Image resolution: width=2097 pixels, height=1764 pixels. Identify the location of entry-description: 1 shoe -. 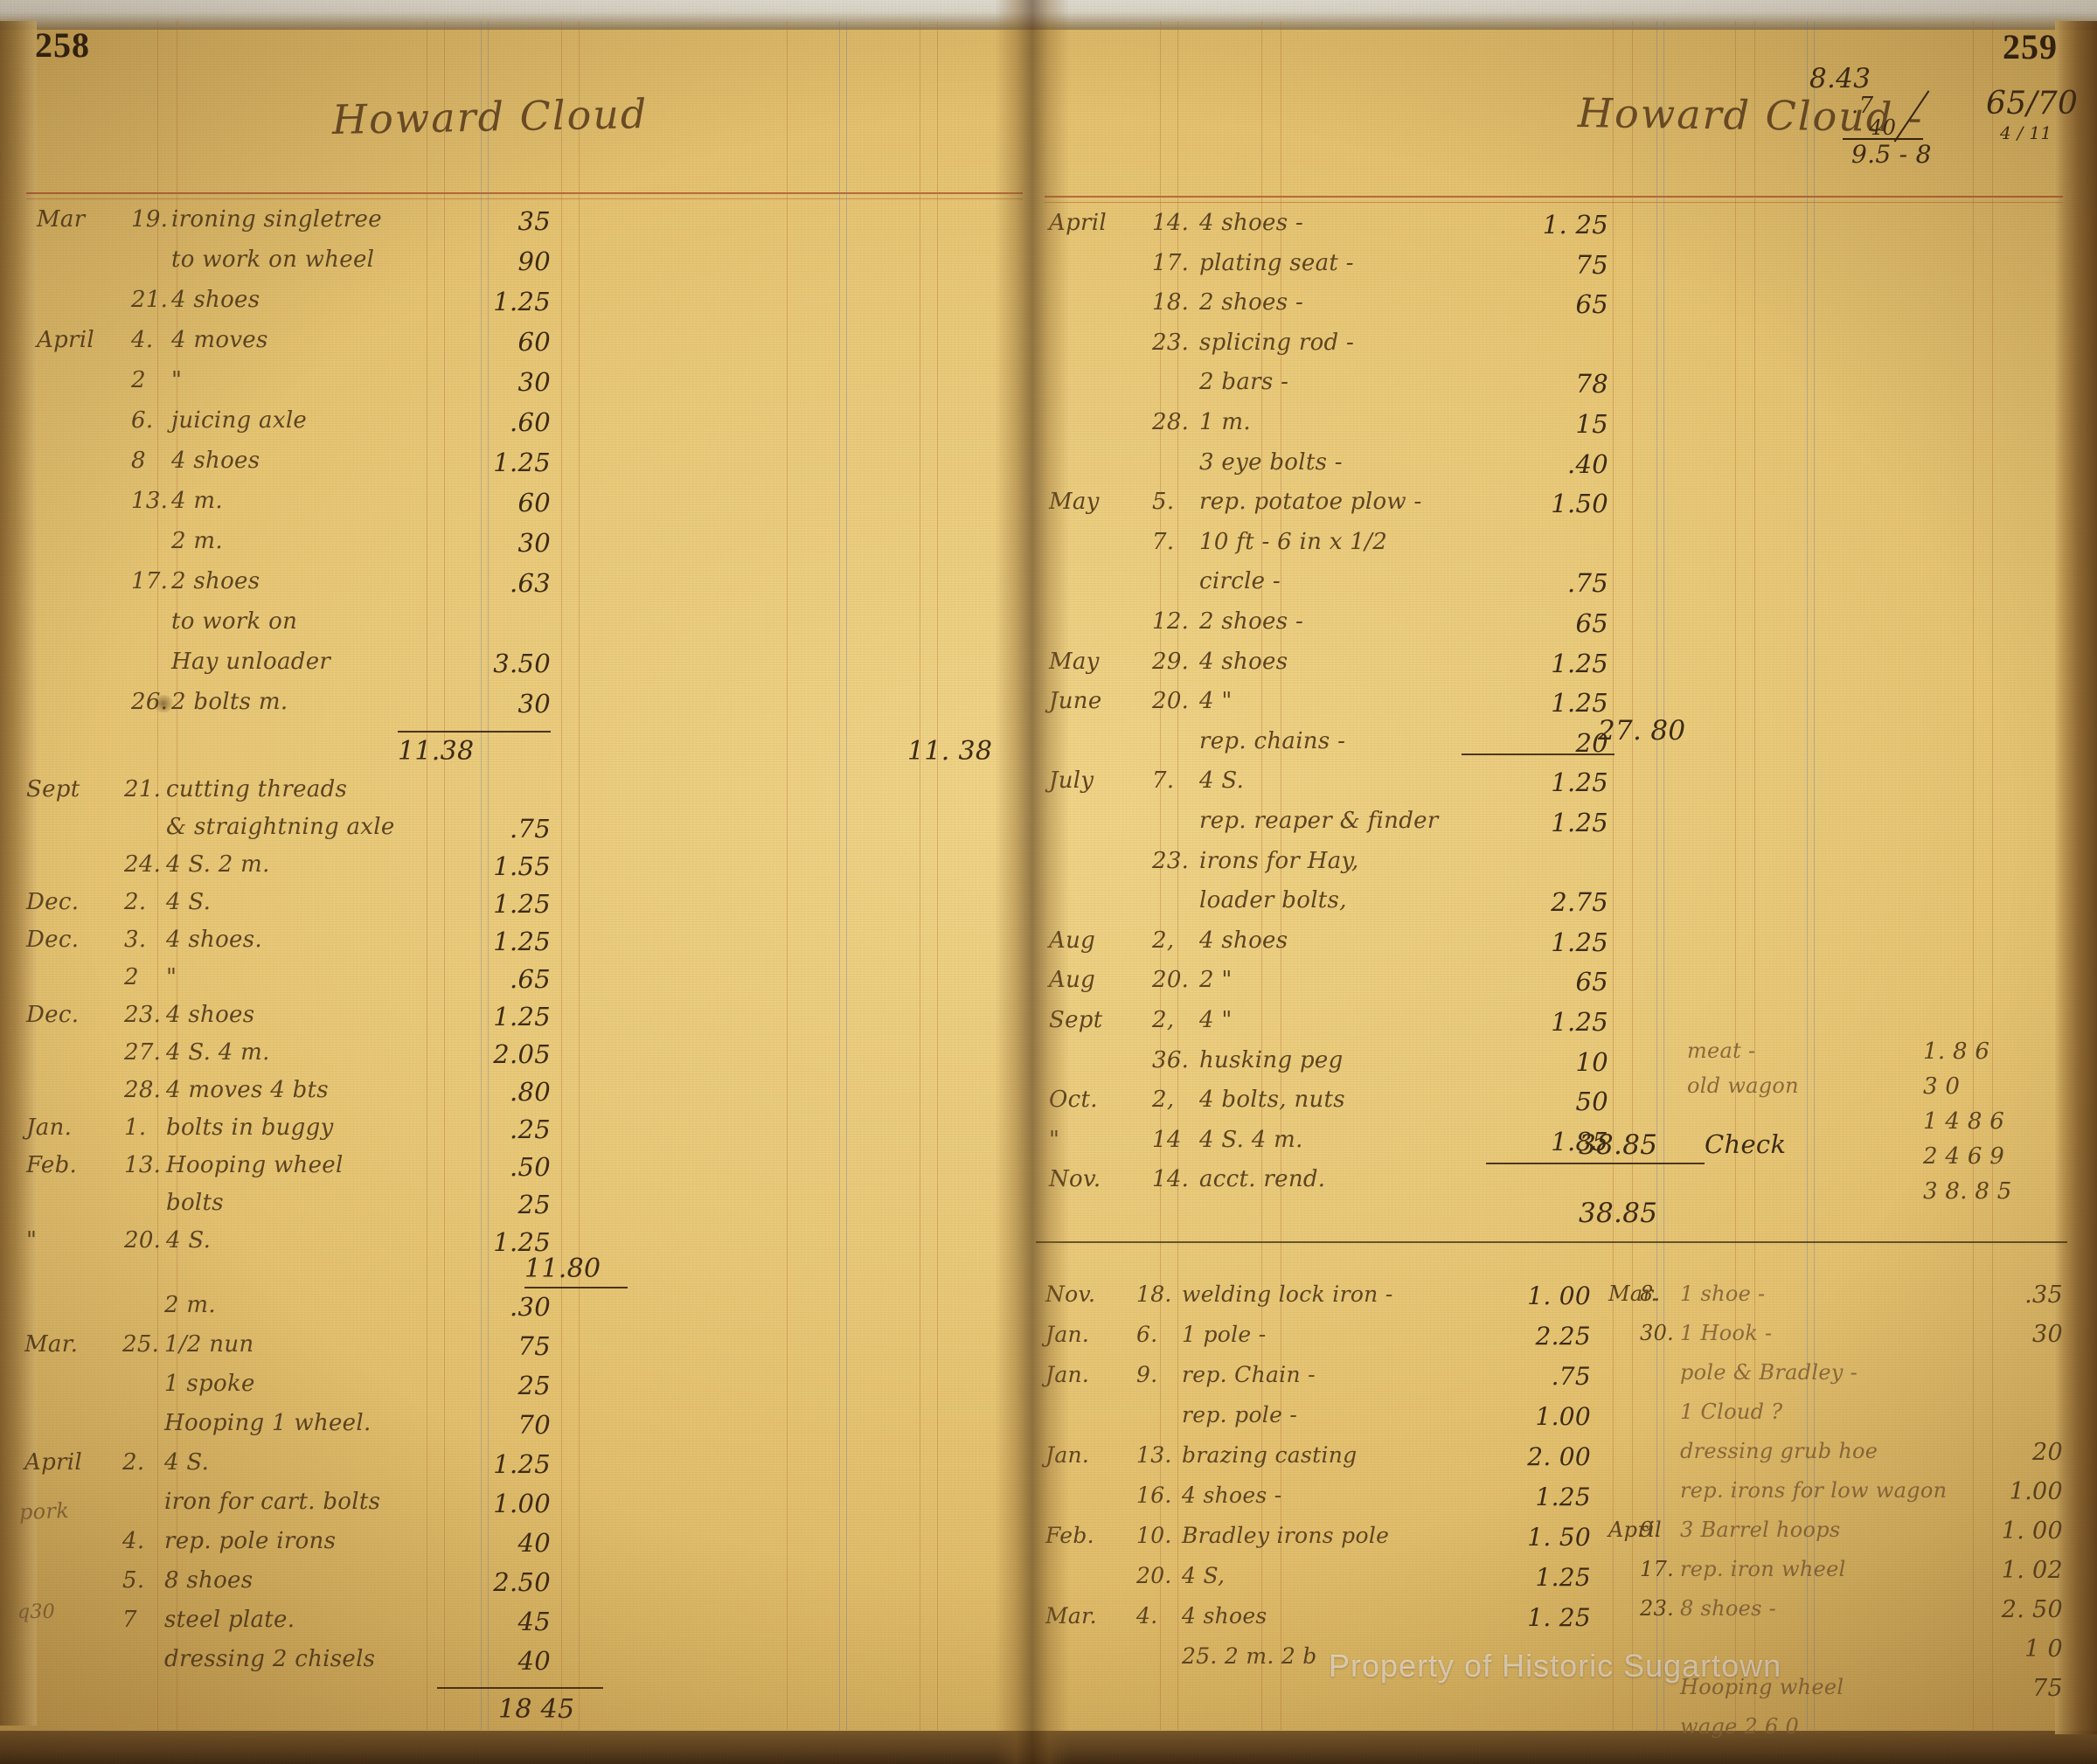
(1723, 1293).